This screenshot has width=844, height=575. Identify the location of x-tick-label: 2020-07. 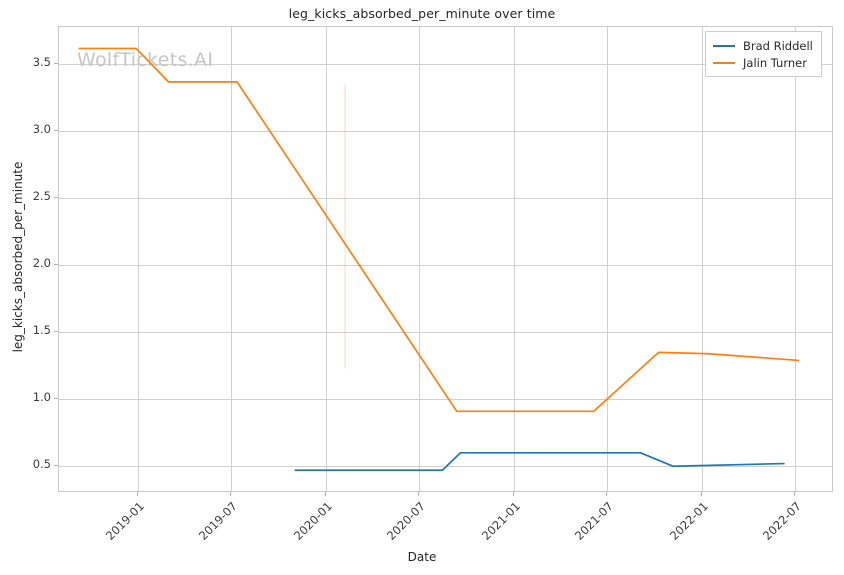
(406, 521).